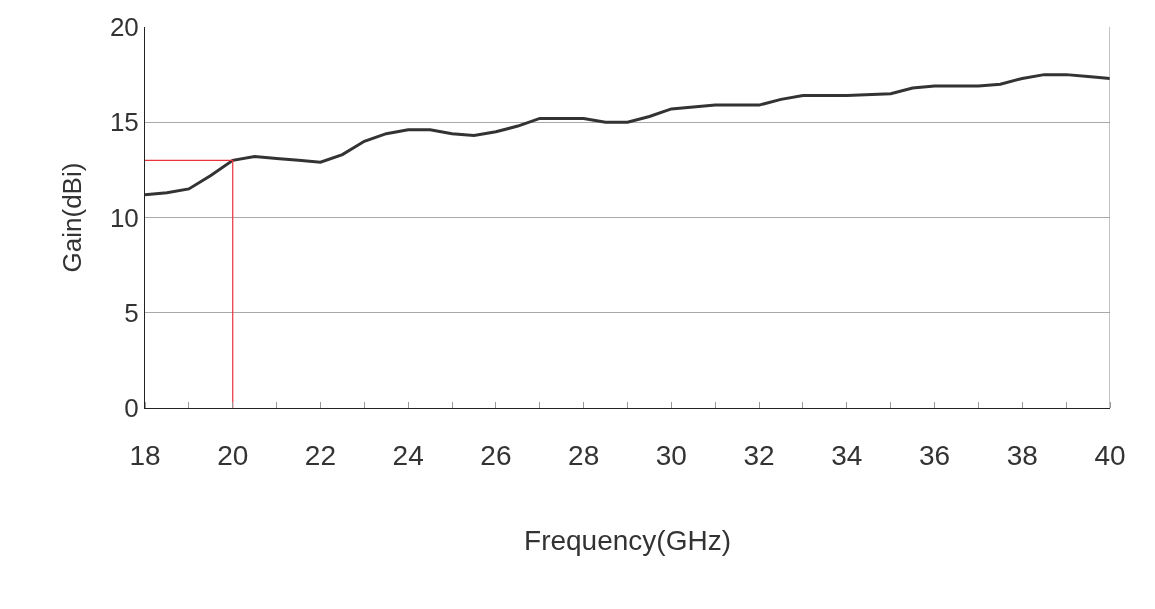 This screenshot has height=609, width=1155. What do you see at coordinates (124, 122) in the screenshot?
I see `y-tick-label: 15` at bounding box center [124, 122].